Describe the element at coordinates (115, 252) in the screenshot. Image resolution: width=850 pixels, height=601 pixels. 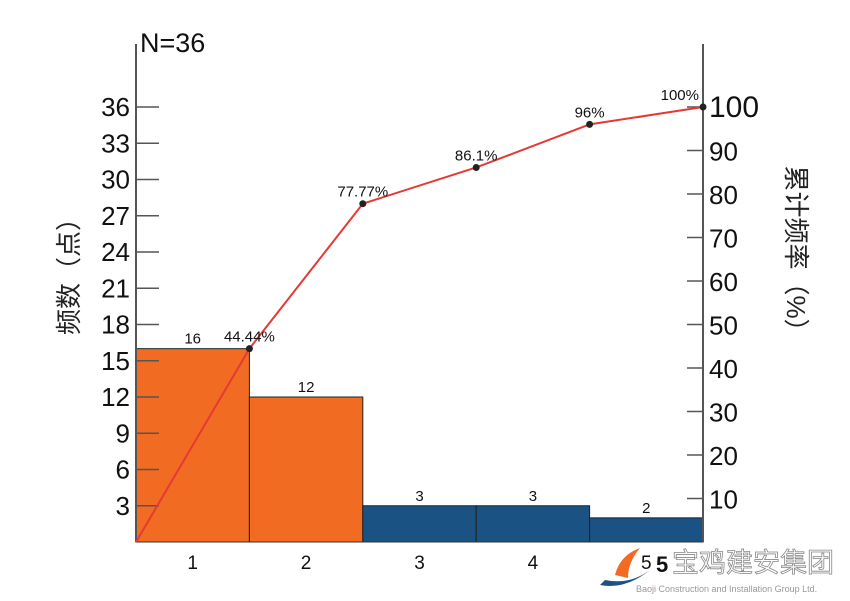
I see `y-tick-label: 24` at that location.